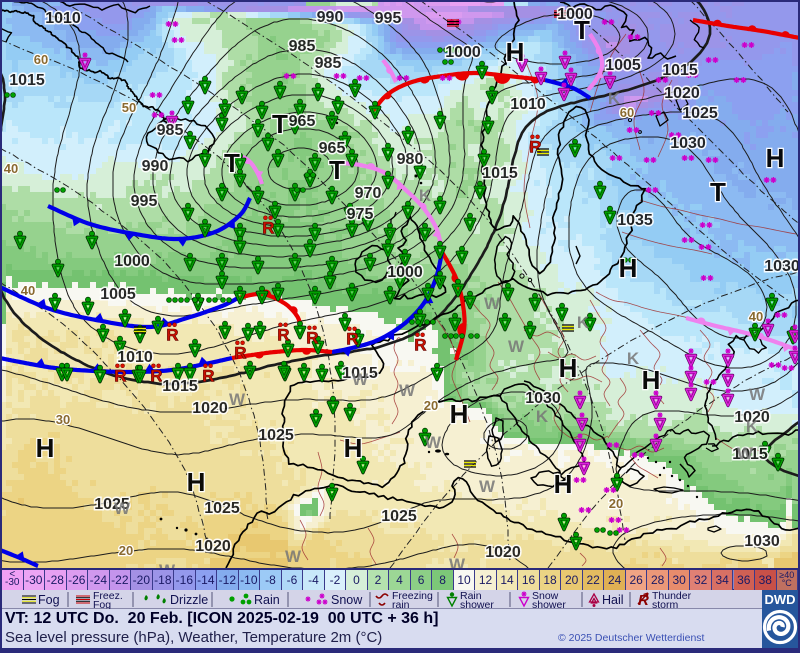  I want to click on svg-text: Freez., so click(108, 596).